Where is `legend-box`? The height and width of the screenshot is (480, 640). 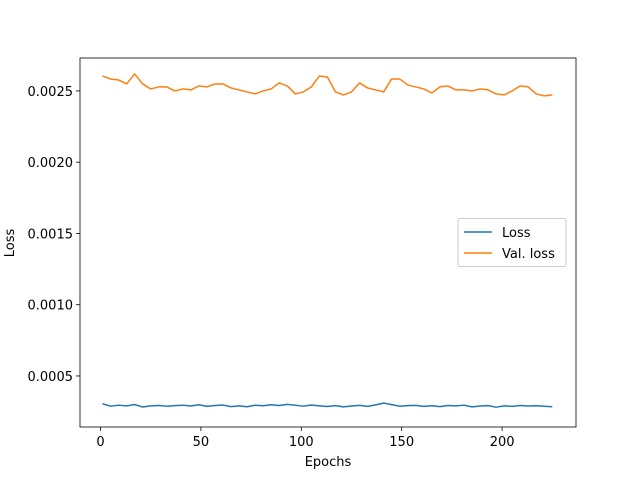
legend-box is located at coordinates (512, 242).